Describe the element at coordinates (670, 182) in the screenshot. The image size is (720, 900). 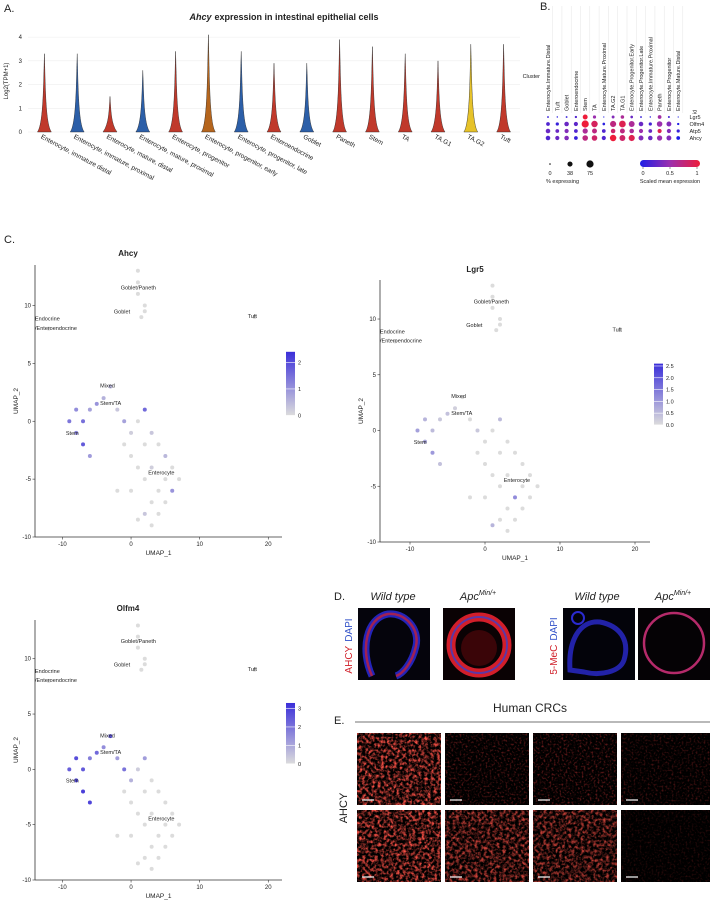
I see `color-legend-title: Scaled mean expression` at that location.